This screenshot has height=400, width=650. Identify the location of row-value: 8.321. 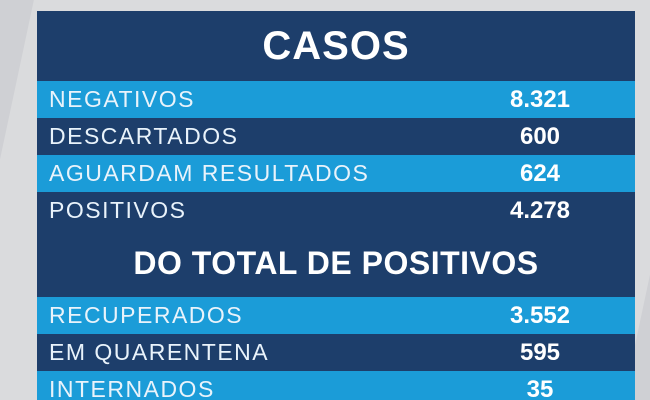
(540, 99).